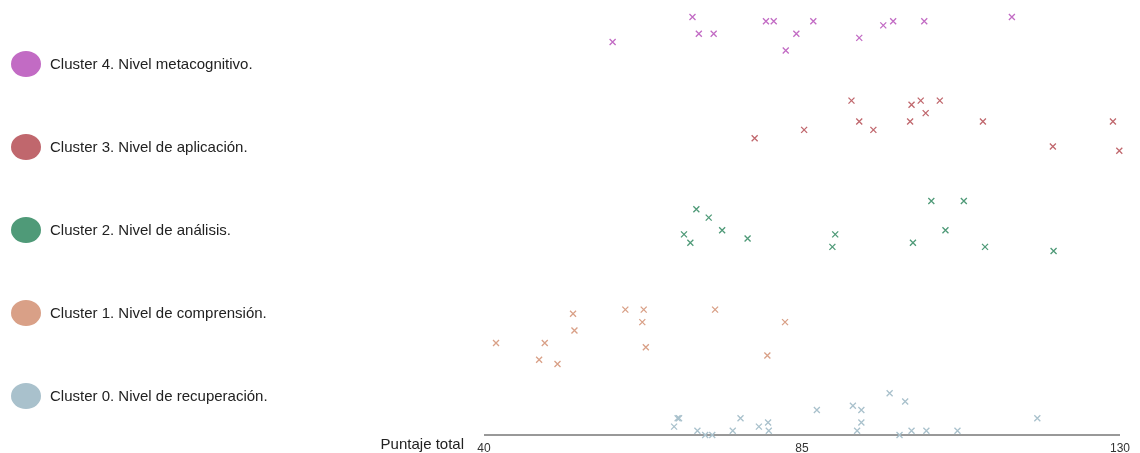 Image resolution: width=1140 pixels, height=453 pixels. What do you see at coordinates (140, 229) in the screenshot?
I see `legend-label: Cluster 2. Nivel de análisis.` at bounding box center [140, 229].